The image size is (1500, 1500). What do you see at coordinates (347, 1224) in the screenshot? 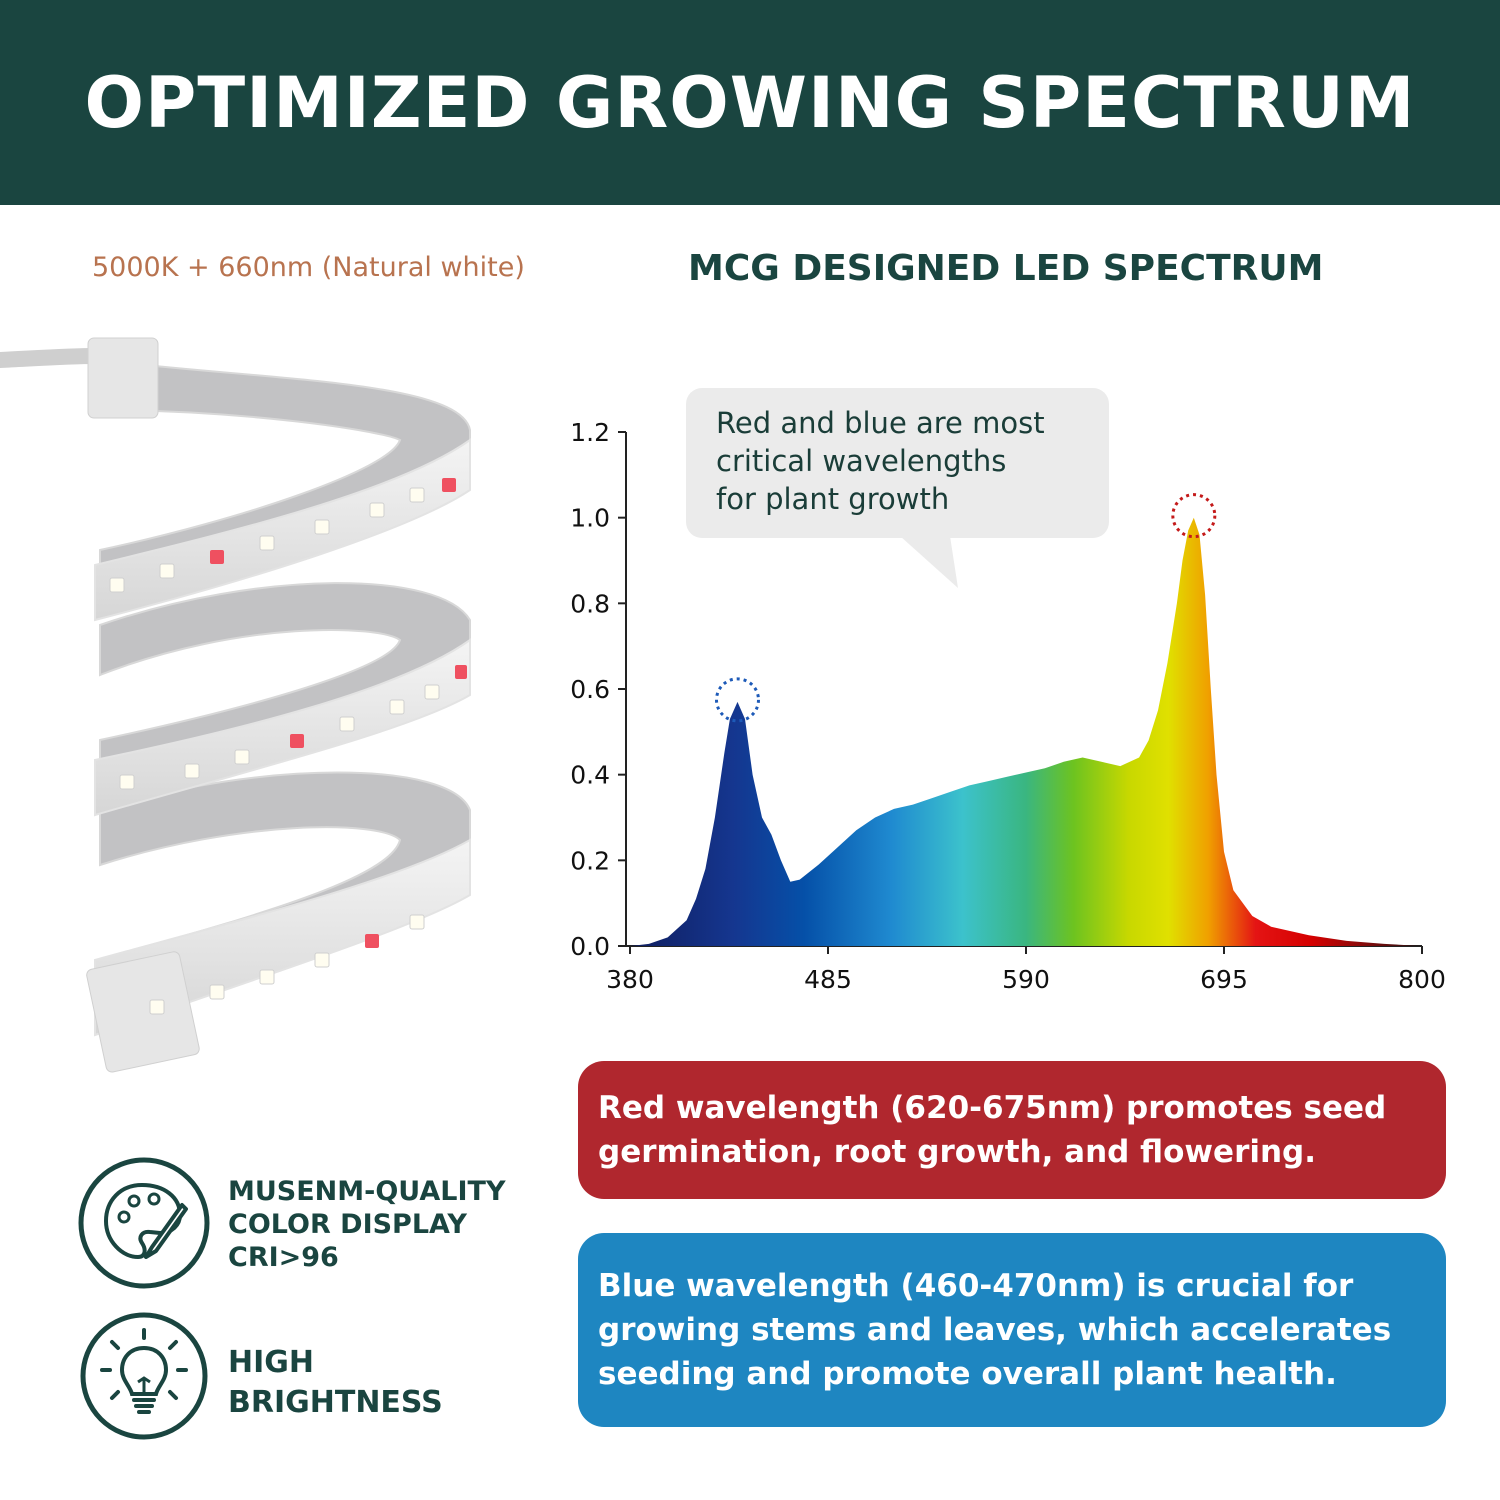
I see `feature-line: COLOR DISPLAY` at bounding box center [347, 1224].